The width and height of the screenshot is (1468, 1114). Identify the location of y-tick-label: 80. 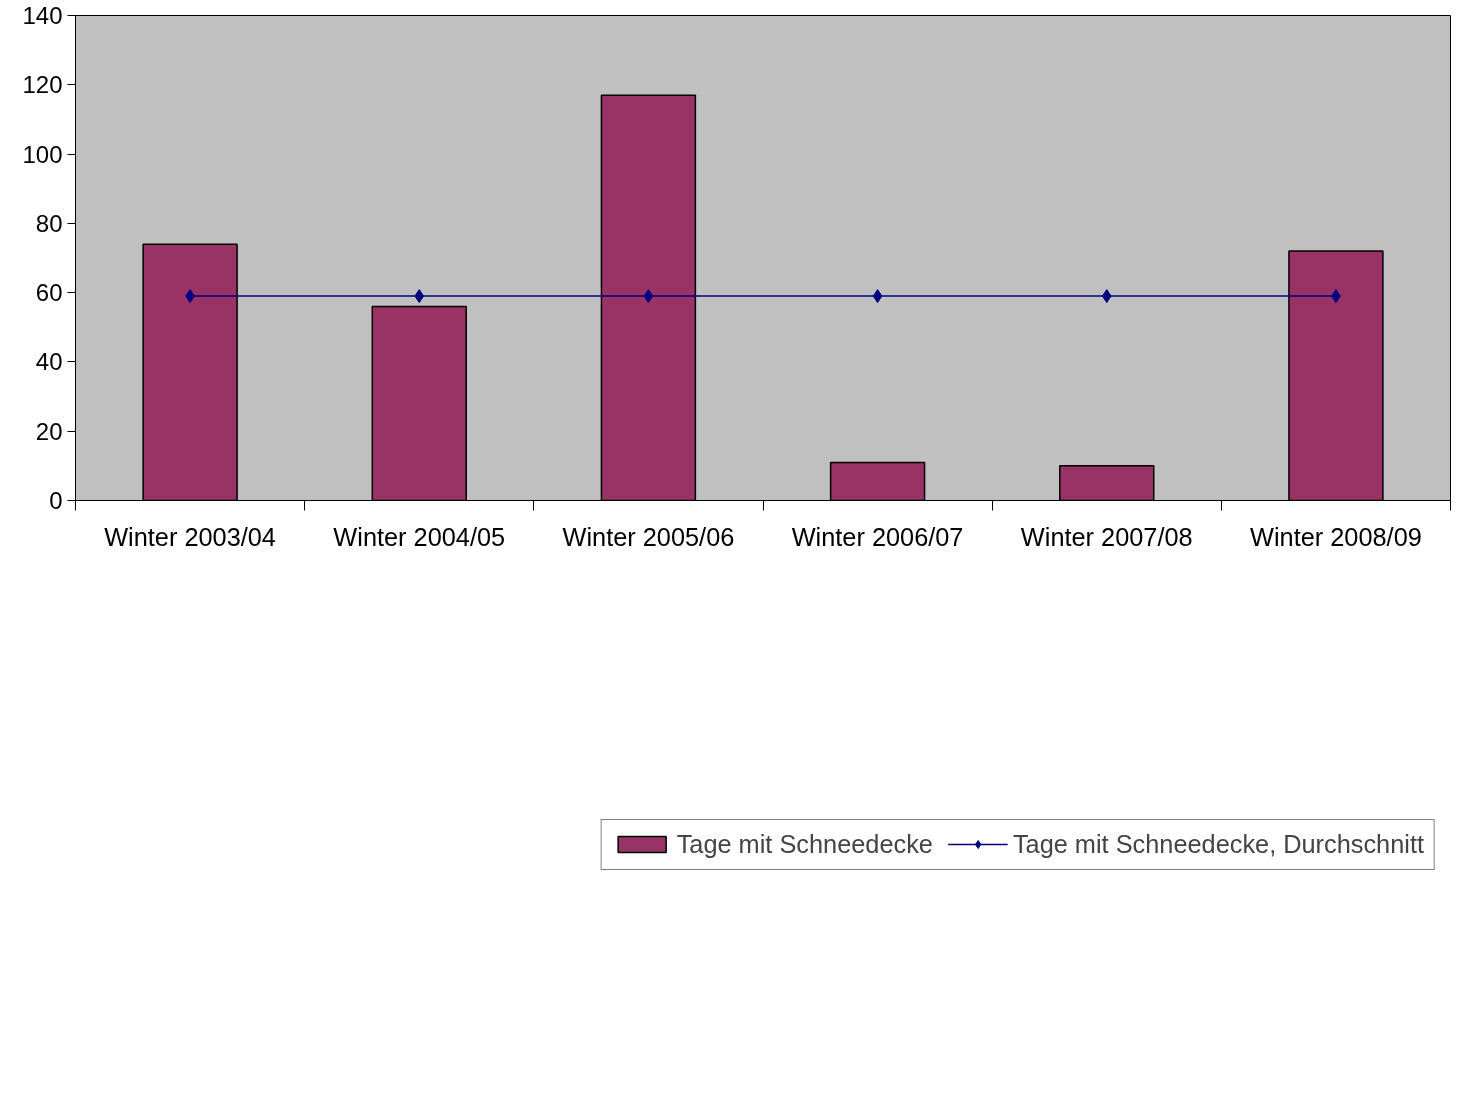
(49, 223).